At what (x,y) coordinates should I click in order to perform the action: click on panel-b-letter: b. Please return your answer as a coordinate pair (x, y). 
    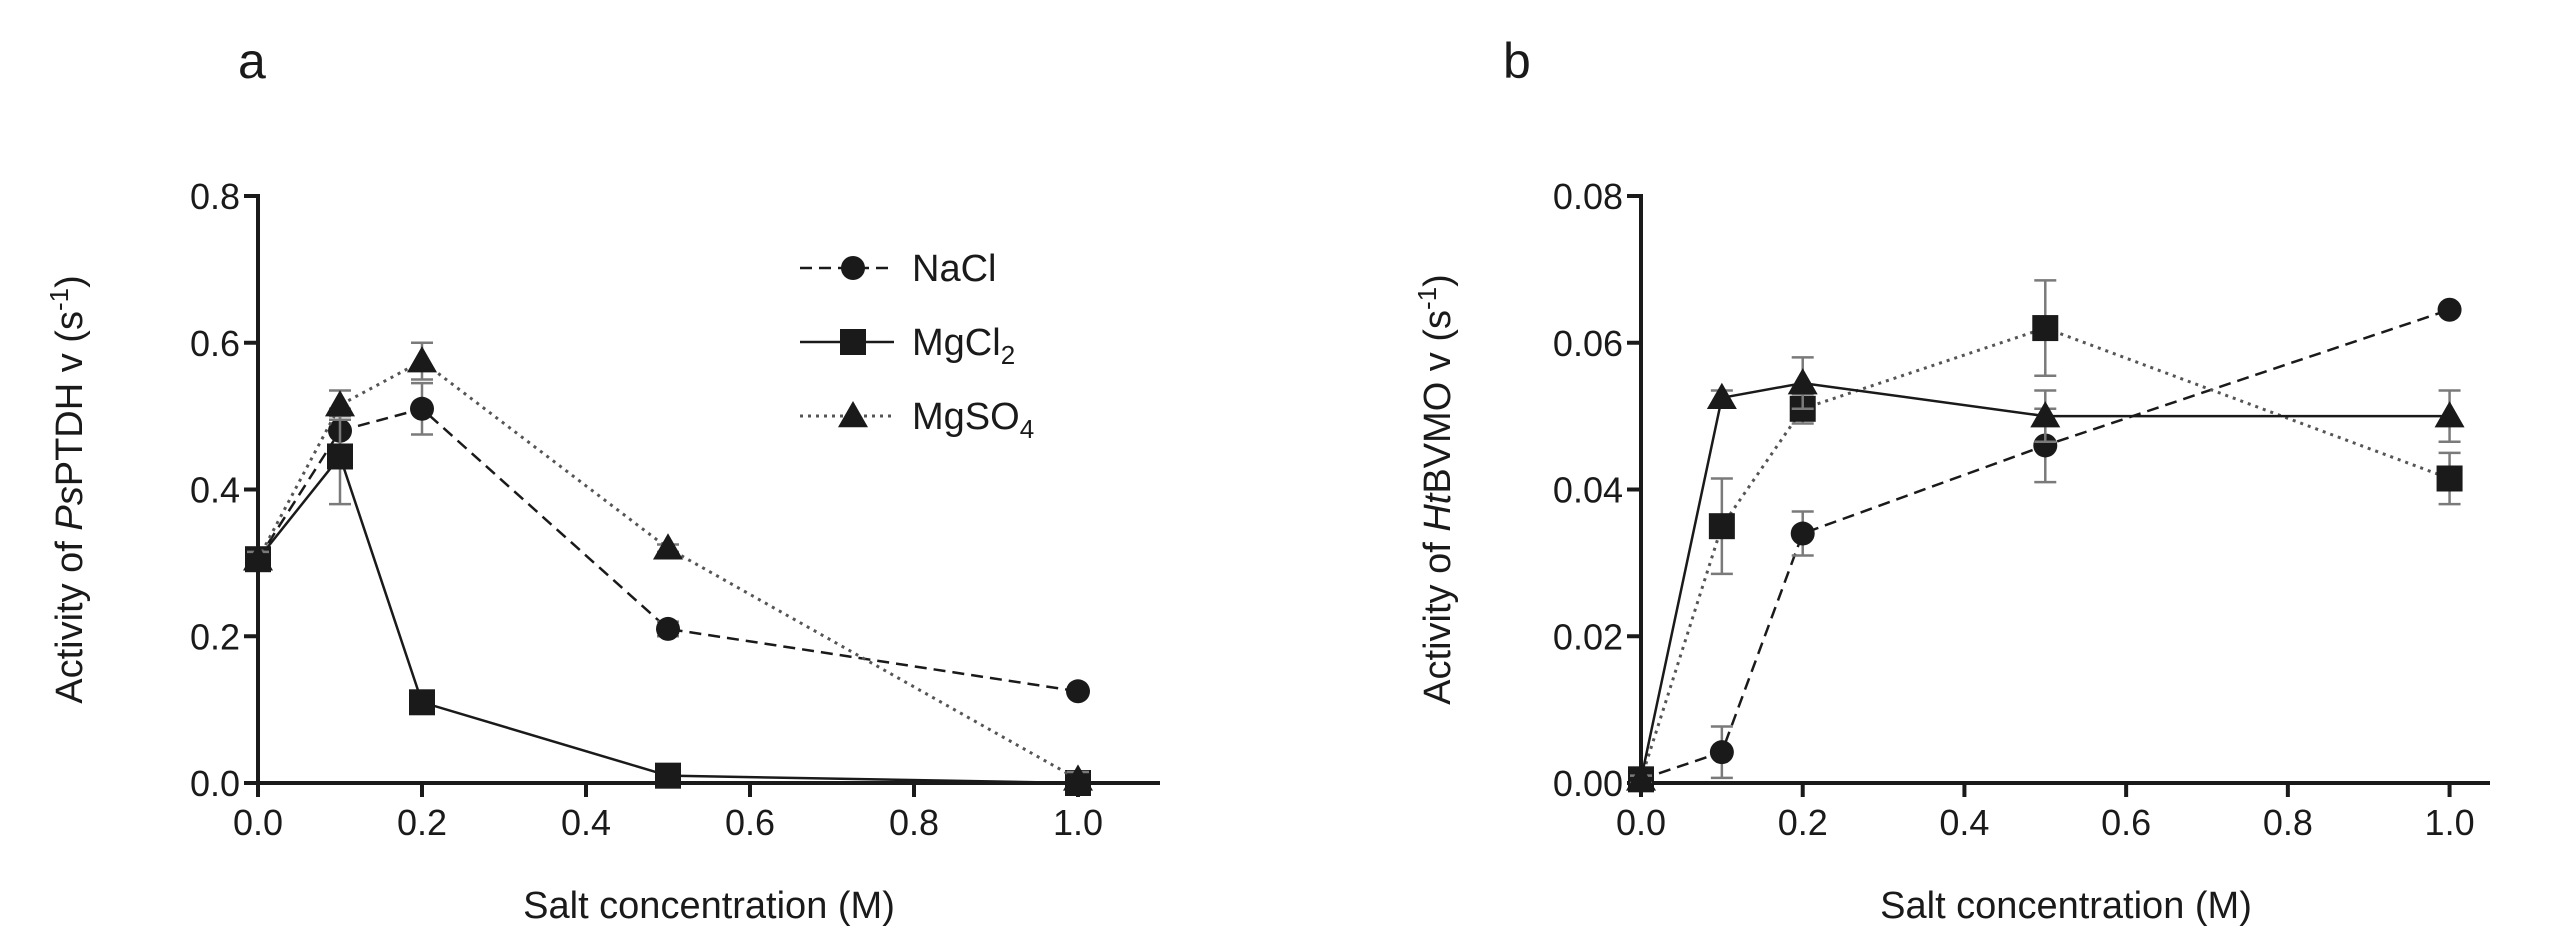
    Looking at the image, I should click on (1517, 61).